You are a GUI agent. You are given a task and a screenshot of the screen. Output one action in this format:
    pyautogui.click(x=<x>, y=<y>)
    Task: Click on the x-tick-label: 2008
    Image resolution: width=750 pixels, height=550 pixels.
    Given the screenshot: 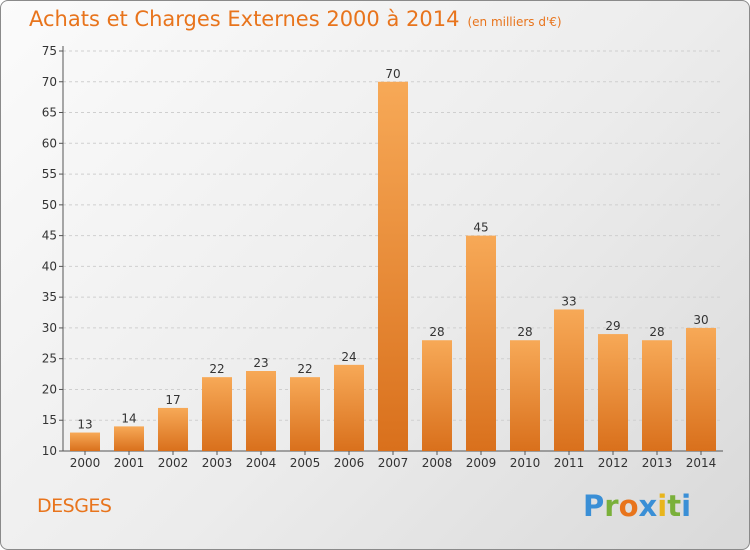 What is the action you would take?
    pyautogui.click(x=437, y=463)
    